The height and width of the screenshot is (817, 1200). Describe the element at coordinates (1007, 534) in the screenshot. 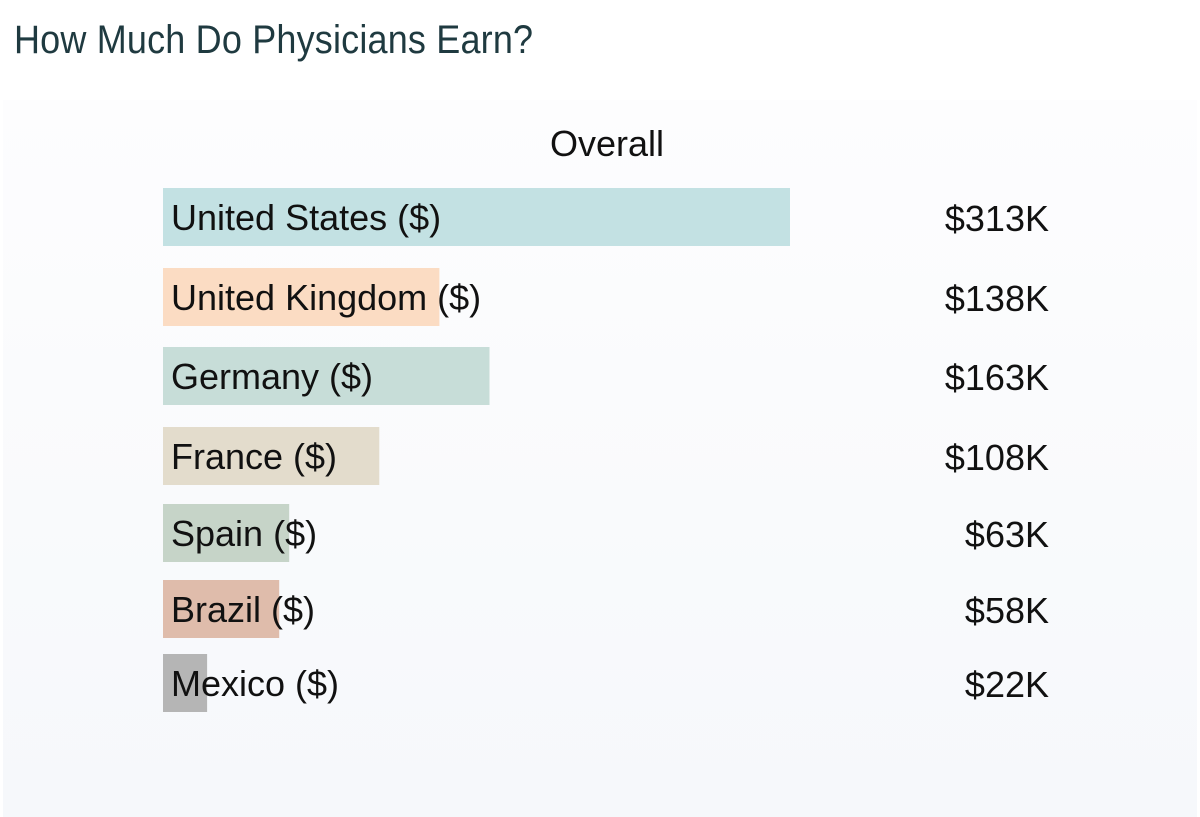

I see `value-label: $63K` at that location.